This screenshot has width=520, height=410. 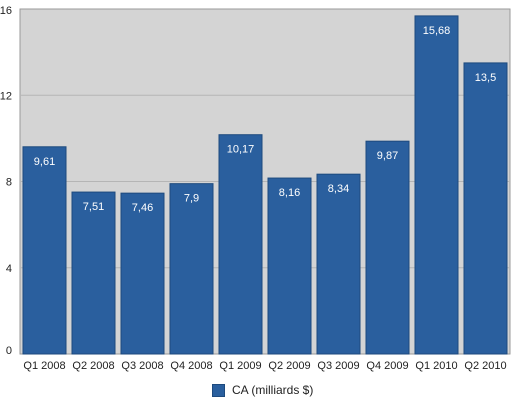 What do you see at coordinates (338, 366) in the screenshot?
I see `x-tick-label: Q3 2009` at bounding box center [338, 366].